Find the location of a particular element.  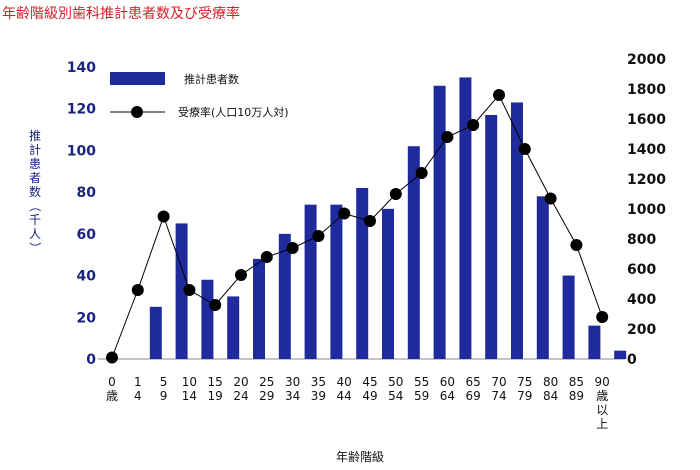

x-tick-label: 14 is located at coordinates (189, 396).